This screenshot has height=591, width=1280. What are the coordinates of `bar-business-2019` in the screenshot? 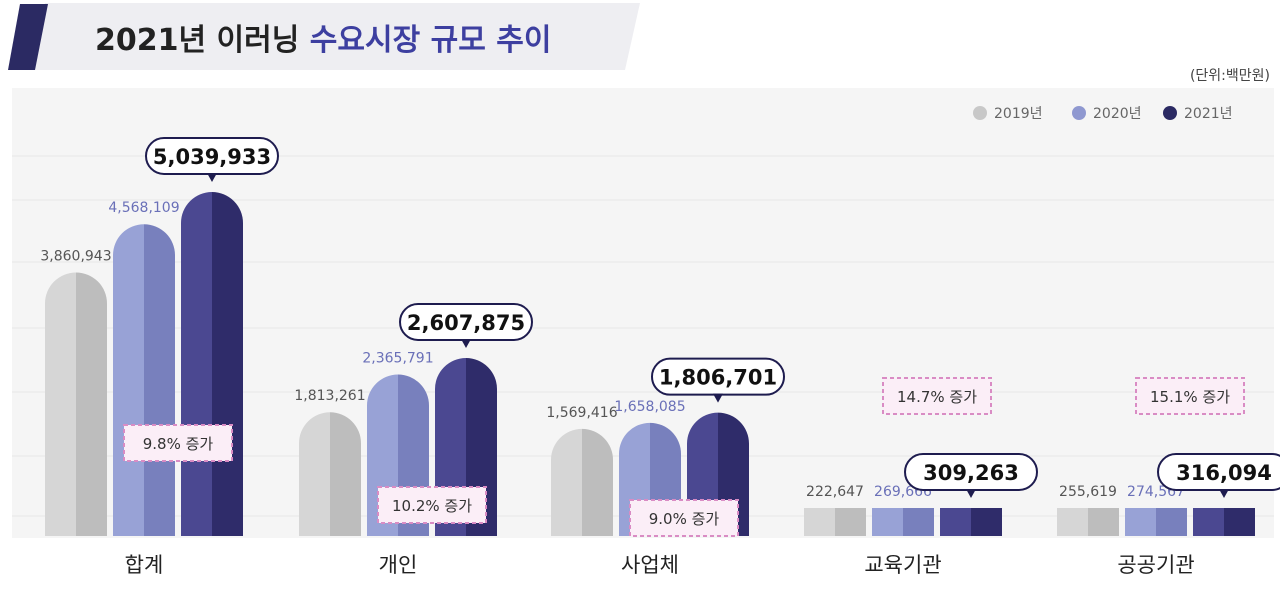 It's located at (582, 482).